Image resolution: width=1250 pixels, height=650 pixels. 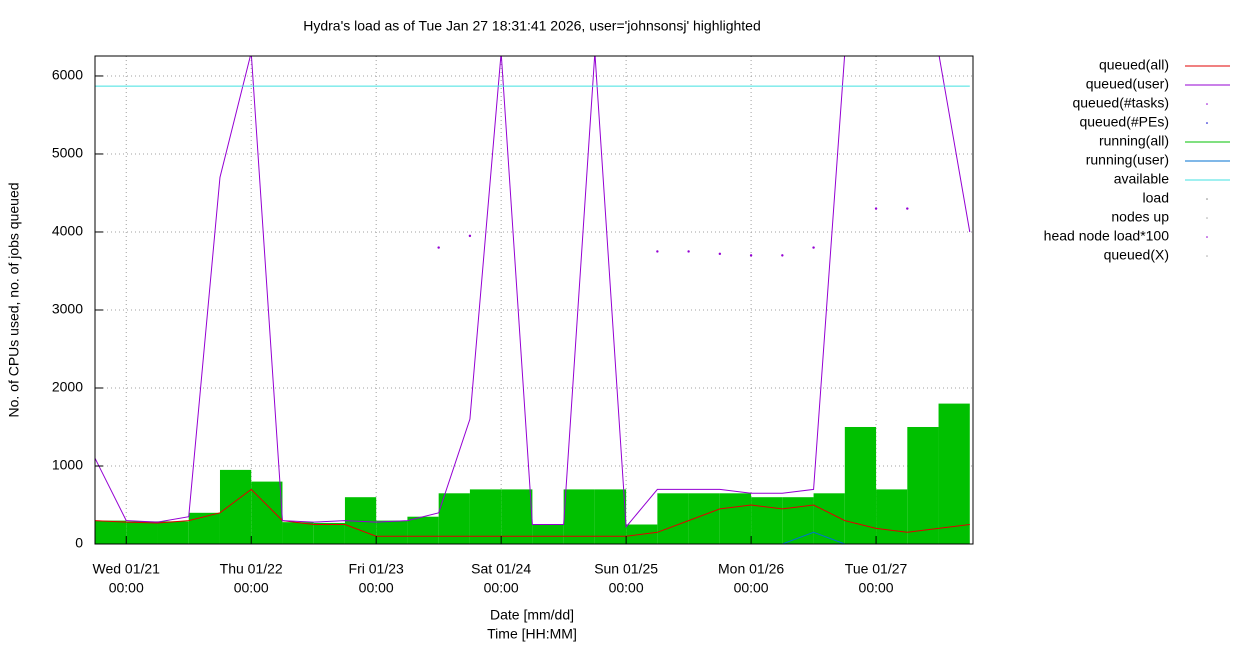 I want to click on legend-label: available, so click(x=1141, y=179).